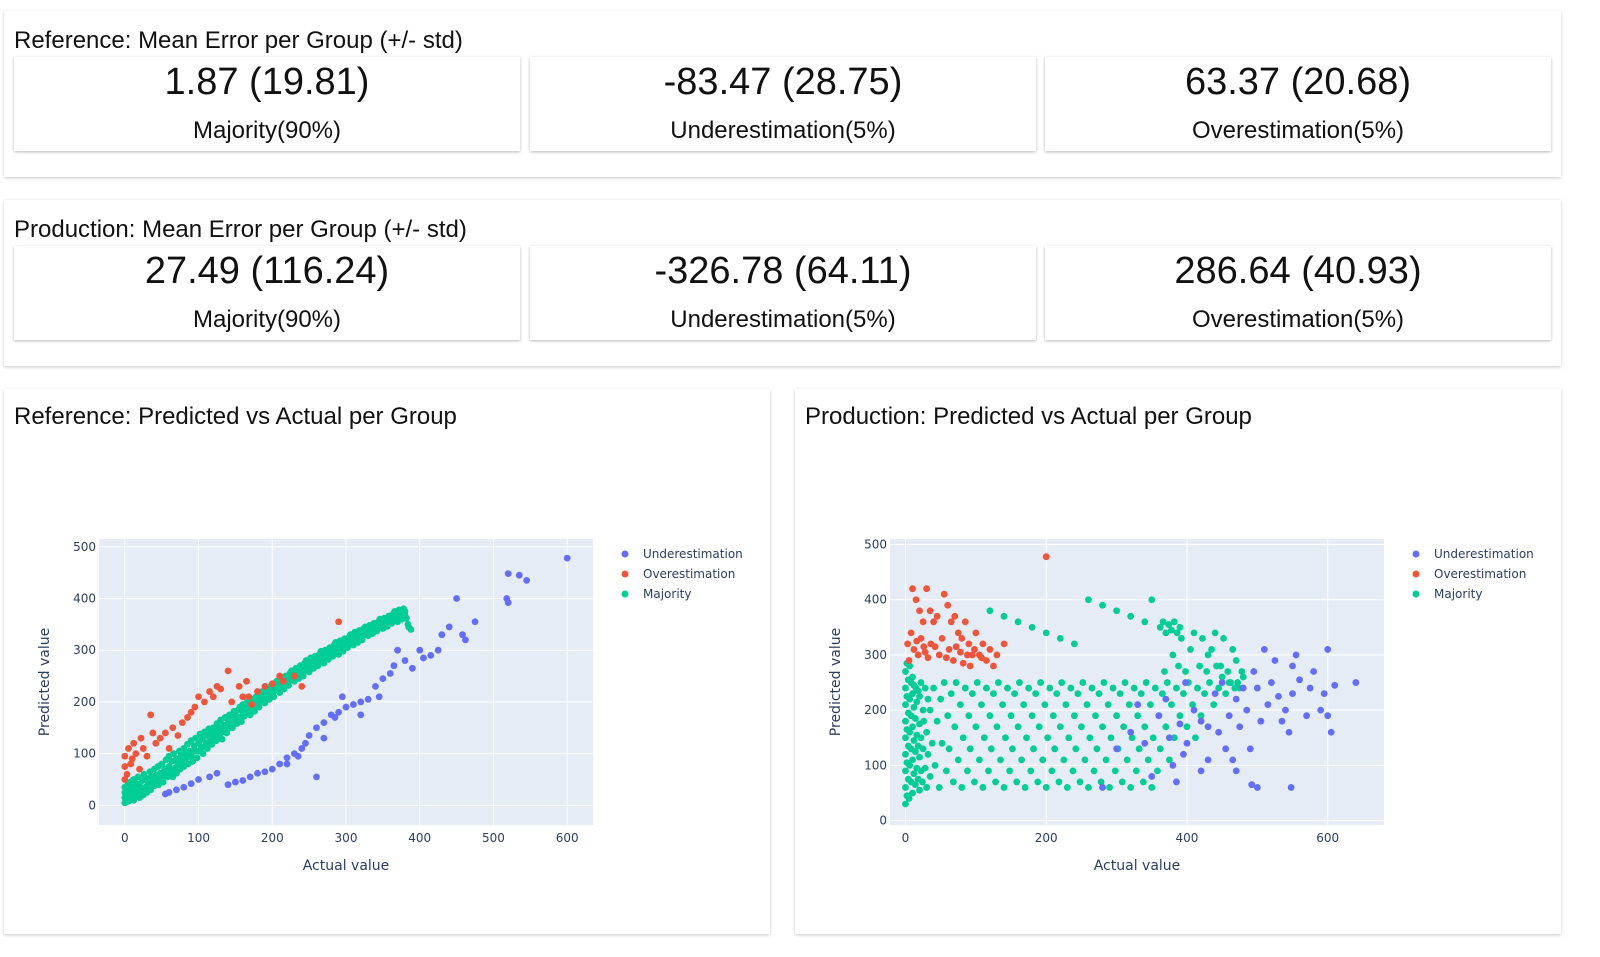 The image size is (1600, 957). What do you see at coordinates (783, 271) in the screenshot?
I see `production-underestimation-value: -326.78 (64.11)` at bounding box center [783, 271].